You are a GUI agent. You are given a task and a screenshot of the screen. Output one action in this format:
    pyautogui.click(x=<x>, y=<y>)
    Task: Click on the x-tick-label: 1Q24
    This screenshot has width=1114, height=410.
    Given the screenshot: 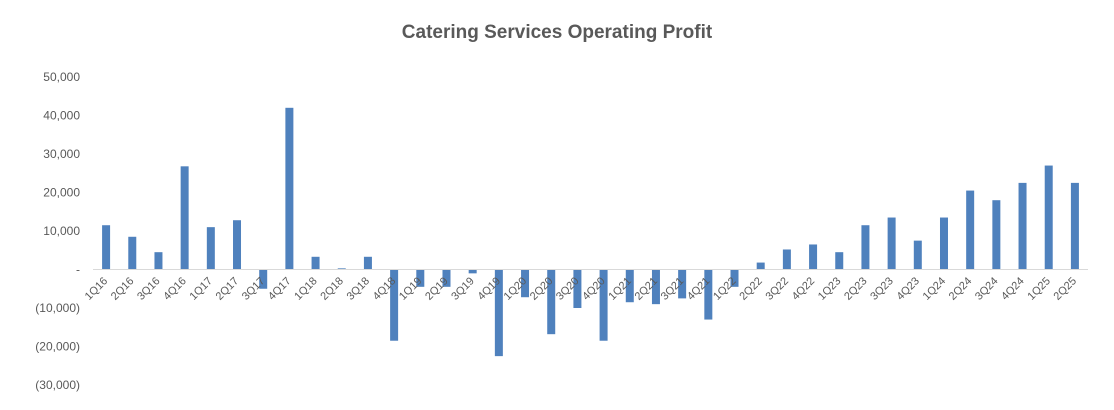 What is the action you would take?
    pyautogui.click(x=935, y=289)
    